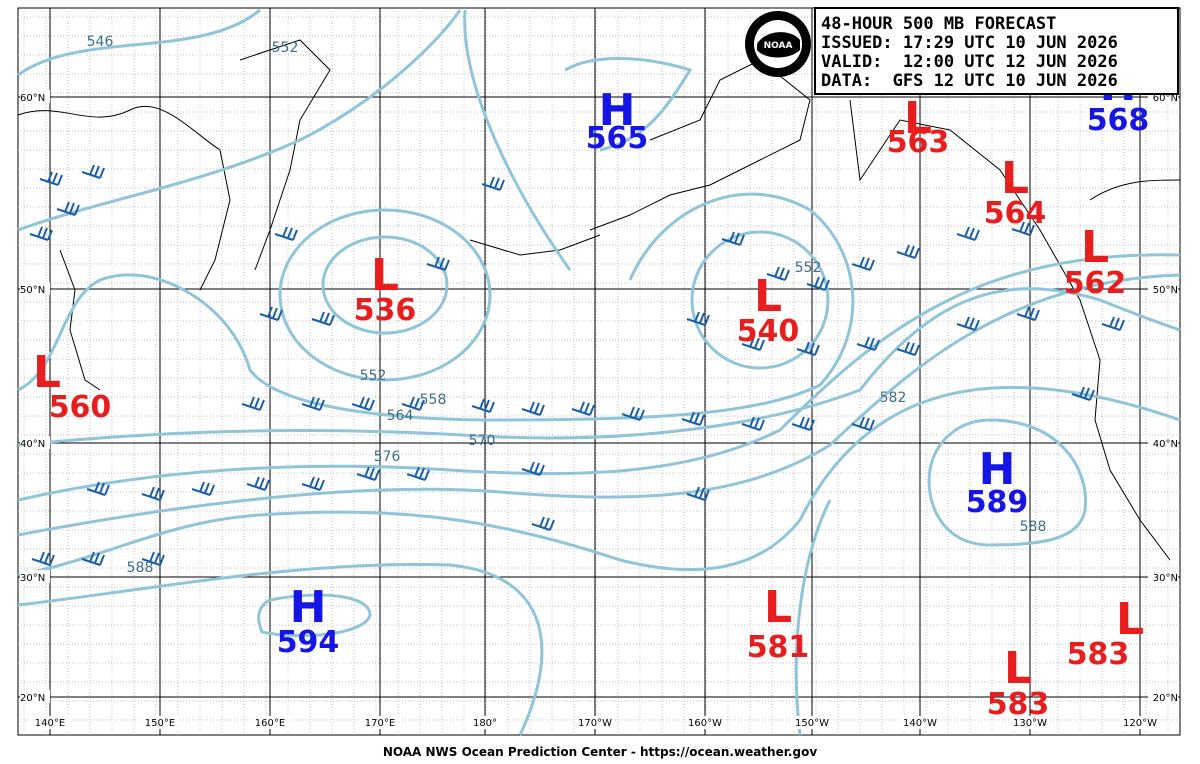  What do you see at coordinates (50, 723) in the screenshot?
I see `longitude-label: 140°E` at bounding box center [50, 723].